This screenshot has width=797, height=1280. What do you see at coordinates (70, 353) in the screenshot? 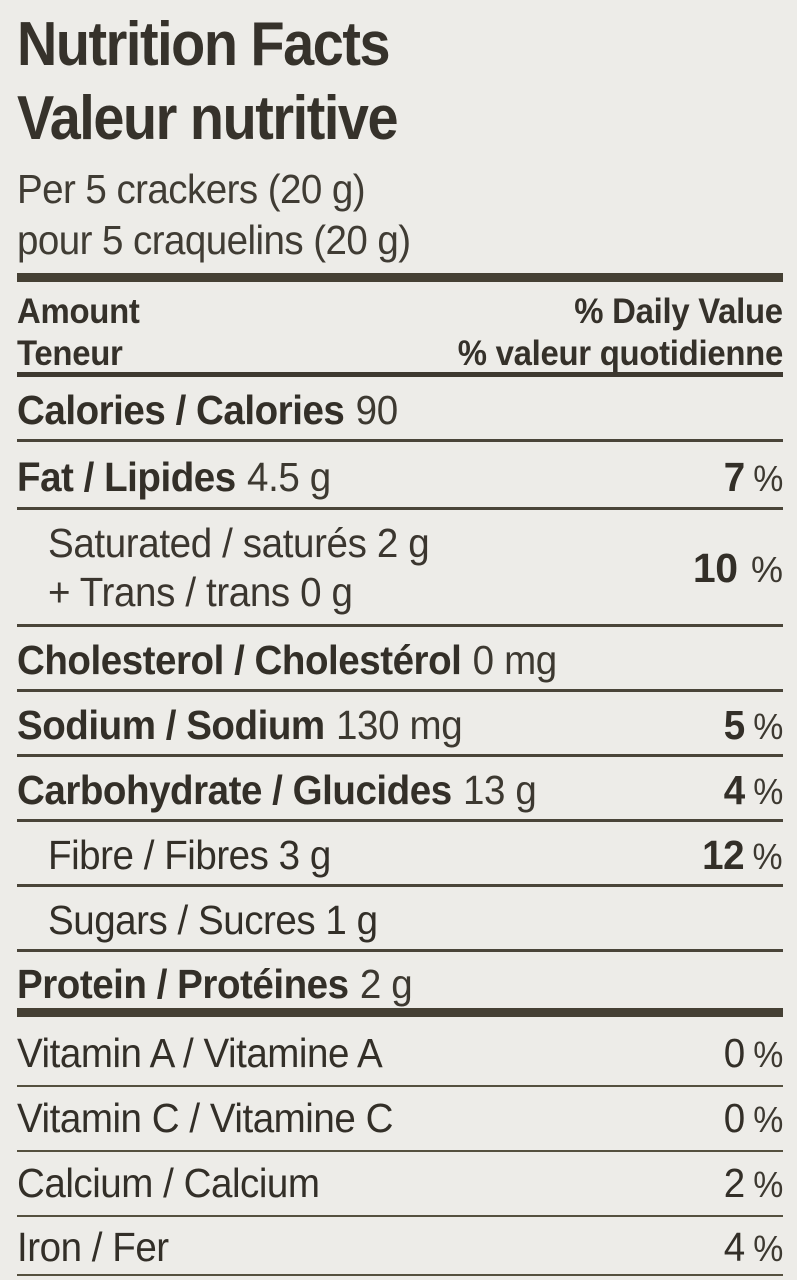
I see `column-header-amount-french: Teneur` at bounding box center [70, 353].